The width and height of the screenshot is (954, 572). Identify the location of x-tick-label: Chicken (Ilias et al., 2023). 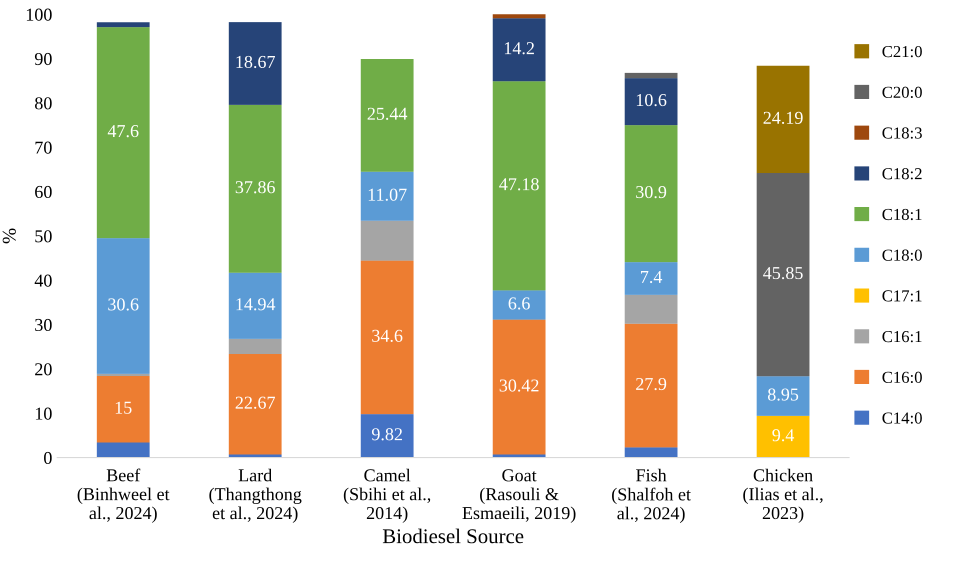
(783, 495).